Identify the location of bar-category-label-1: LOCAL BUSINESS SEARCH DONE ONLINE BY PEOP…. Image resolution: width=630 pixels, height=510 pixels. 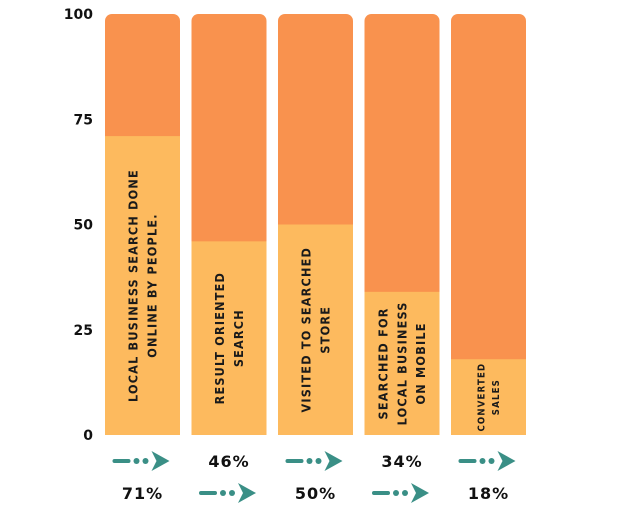
(143, 285).